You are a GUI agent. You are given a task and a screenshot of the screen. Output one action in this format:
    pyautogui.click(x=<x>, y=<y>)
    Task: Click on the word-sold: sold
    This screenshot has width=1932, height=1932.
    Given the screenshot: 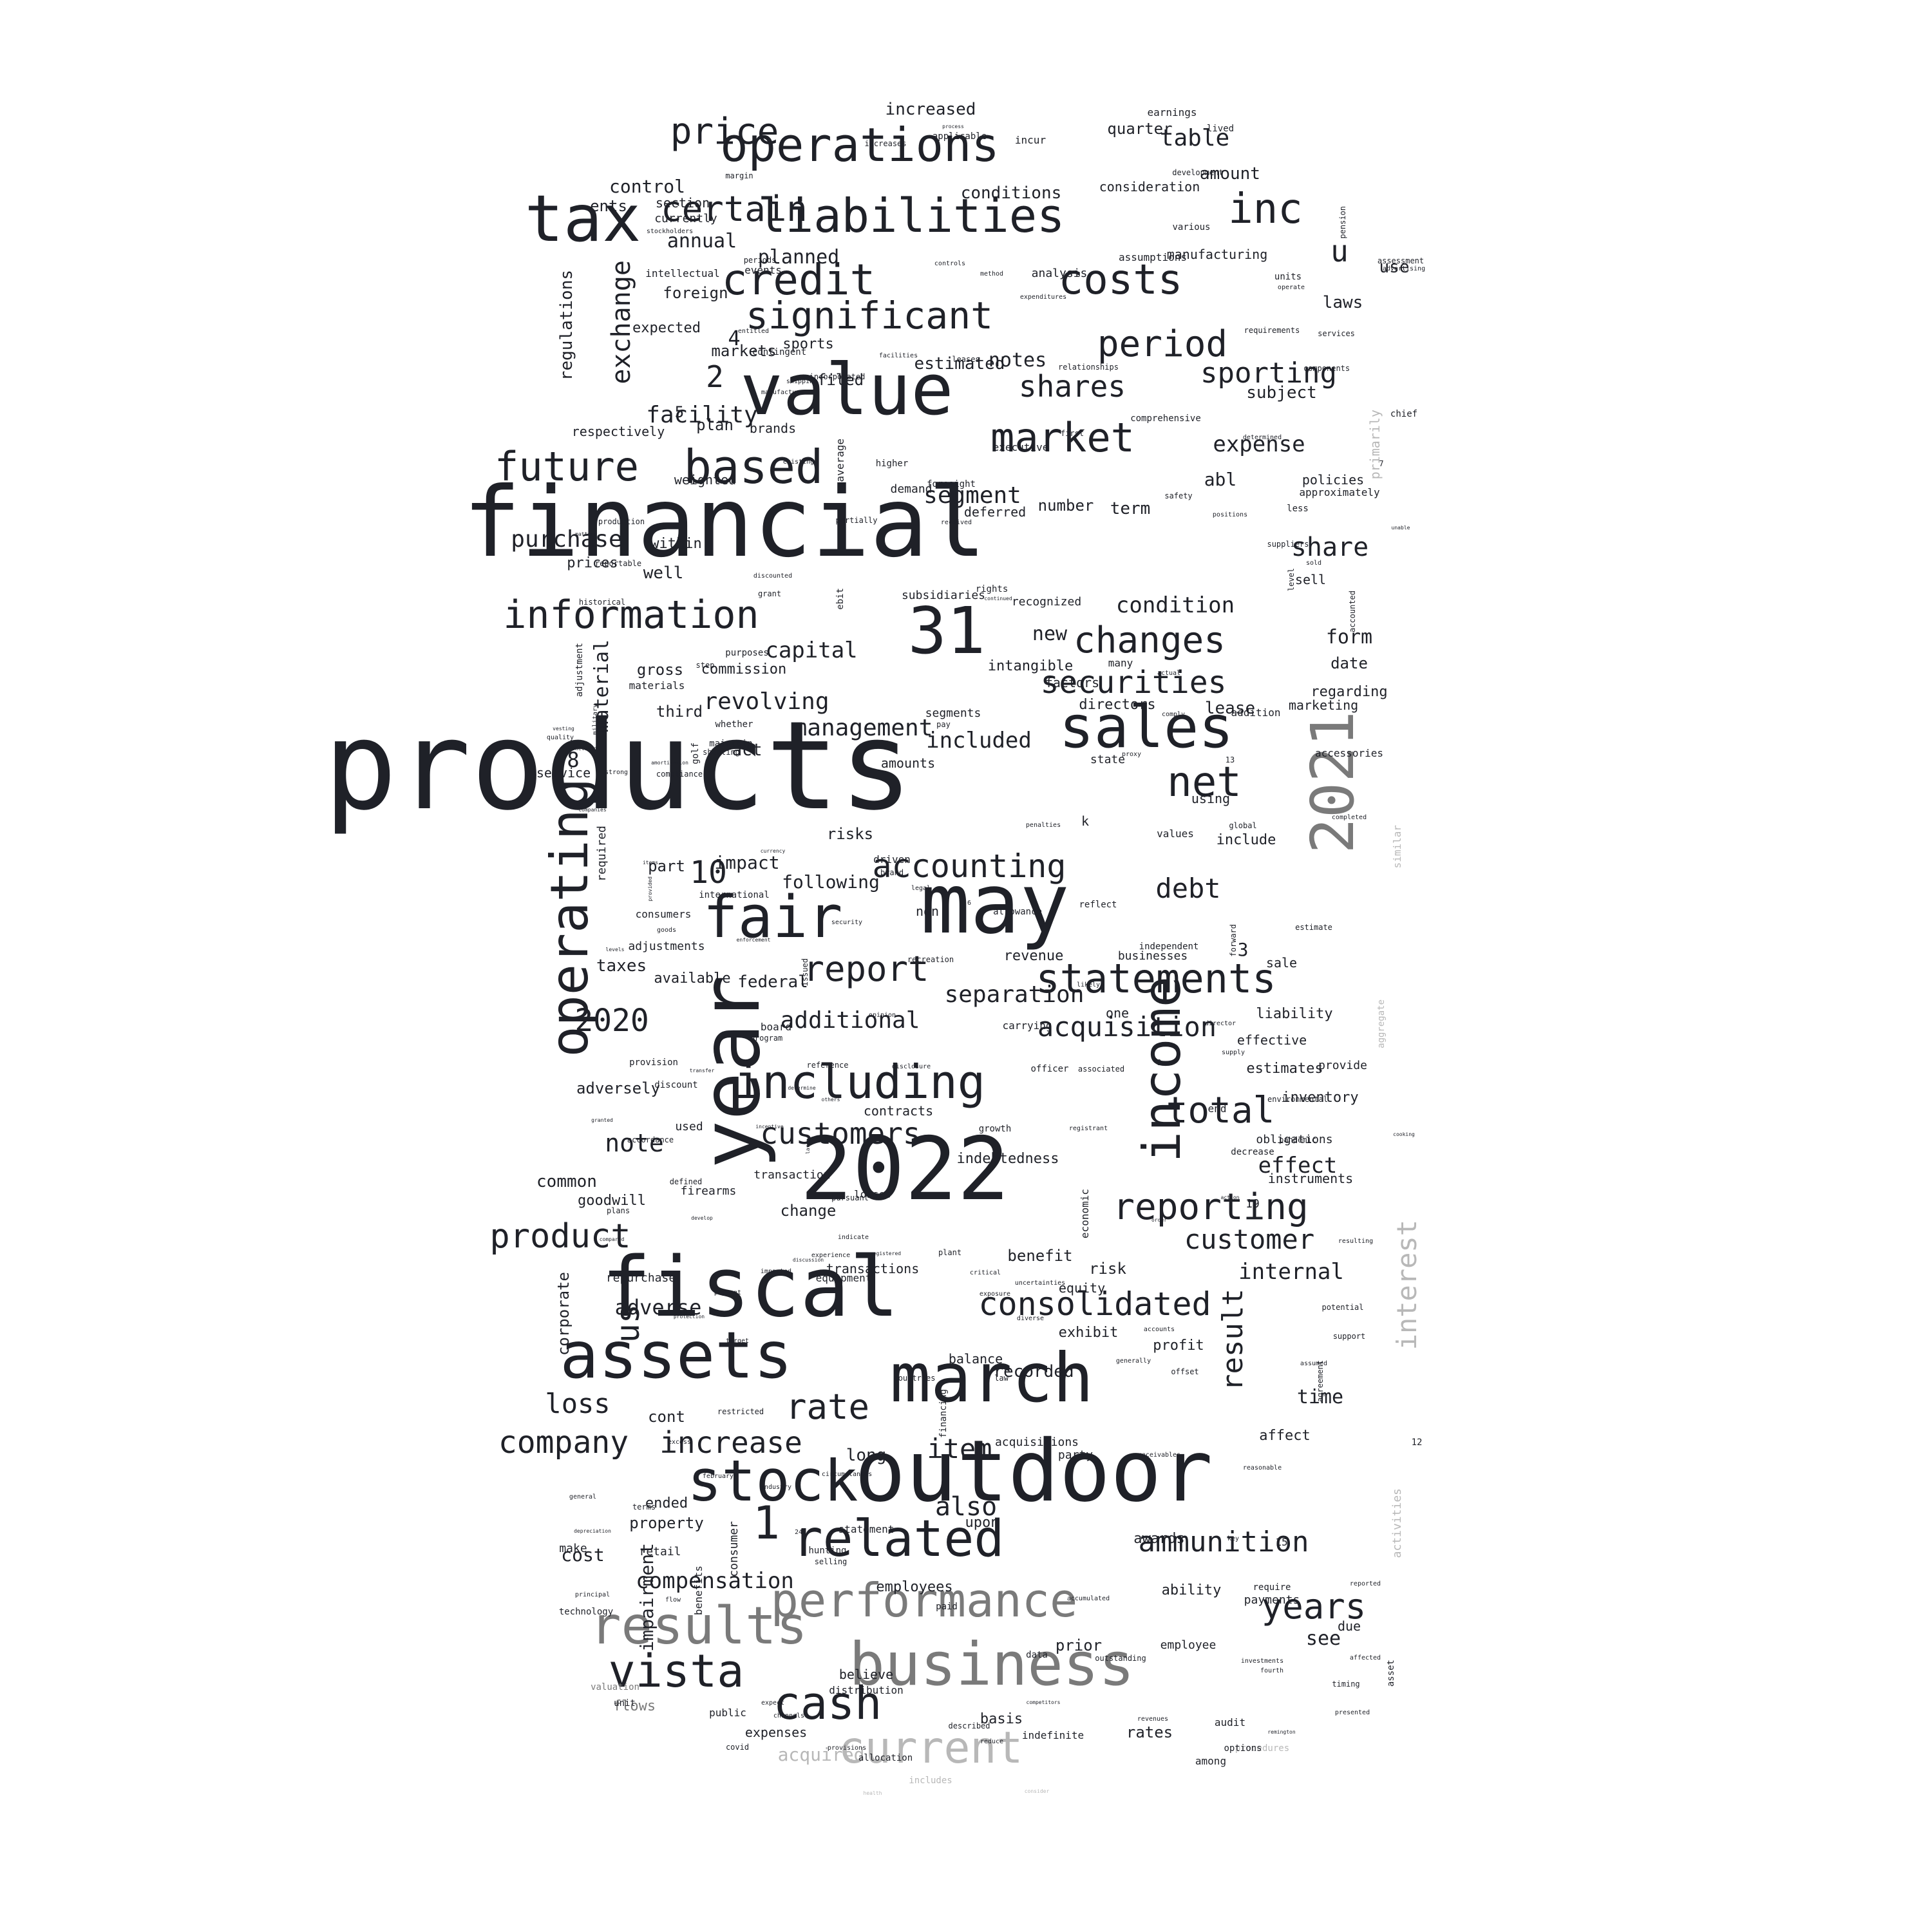 What is the action you would take?
    pyautogui.click(x=1314, y=563)
    